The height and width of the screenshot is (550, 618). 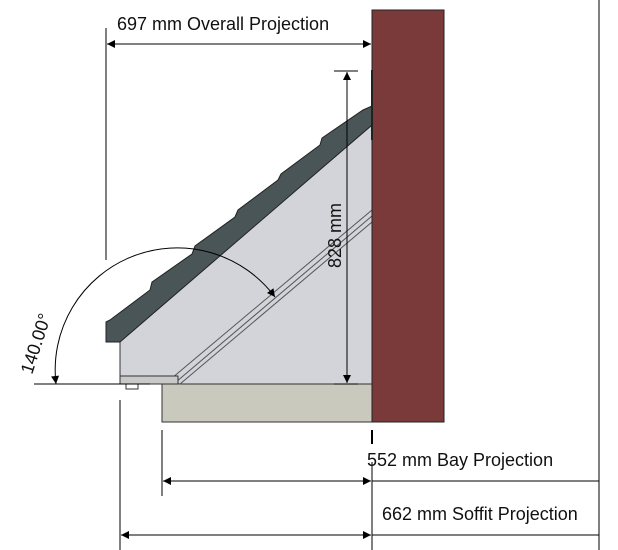 What do you see at coordinates (149, 380) in the screenshot?
I see `gutter-trim` at bounding box center [149, 380].